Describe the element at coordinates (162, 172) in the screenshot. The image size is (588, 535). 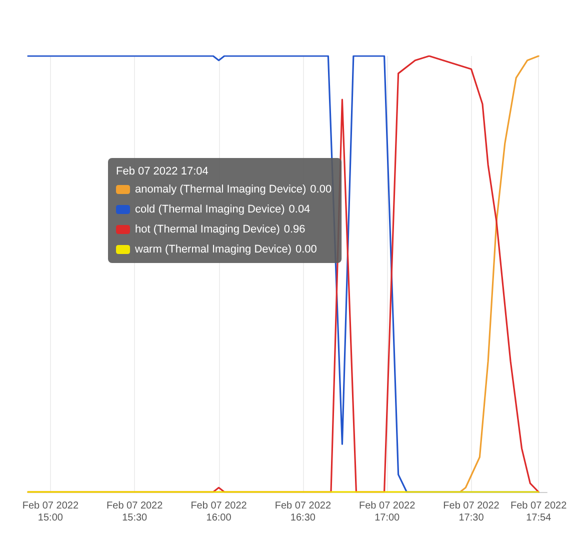
I see `legend-title: Feb 07 2022 17:04` at that location.